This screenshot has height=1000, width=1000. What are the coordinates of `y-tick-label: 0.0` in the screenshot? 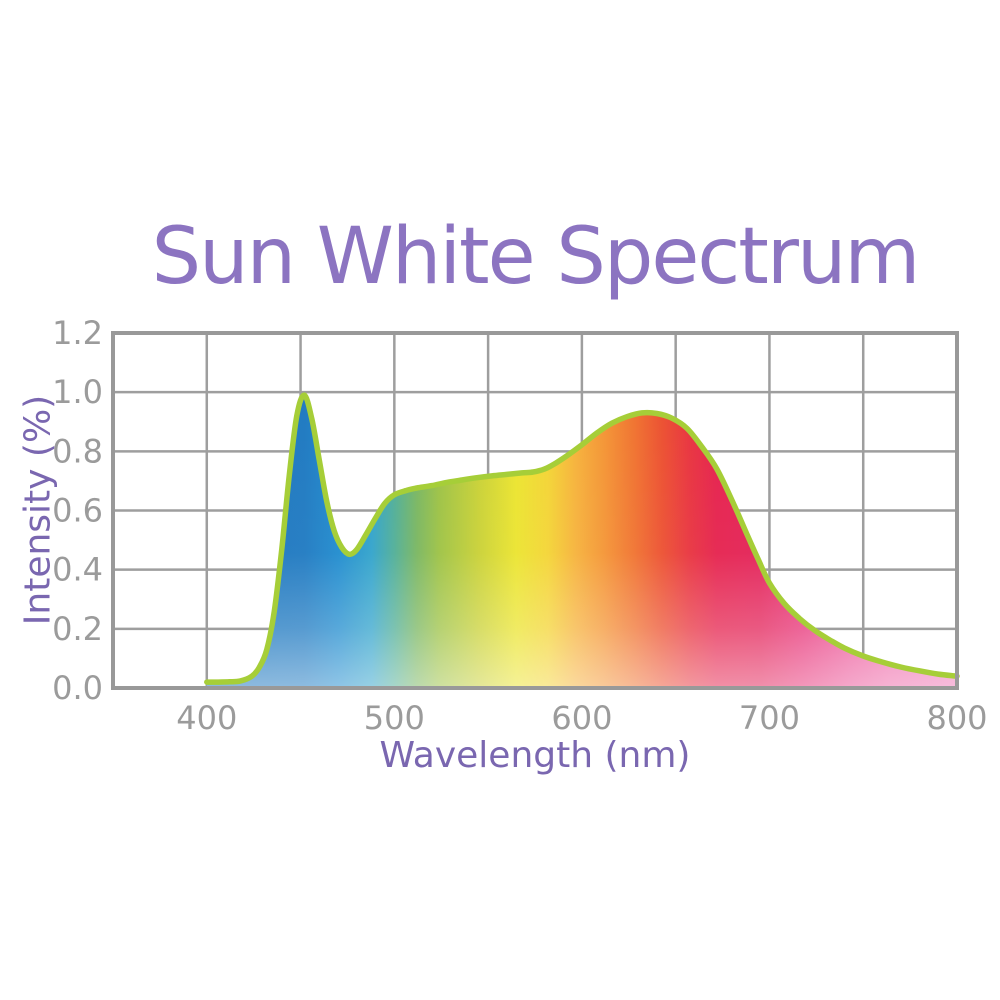 It's located at (77, 688).